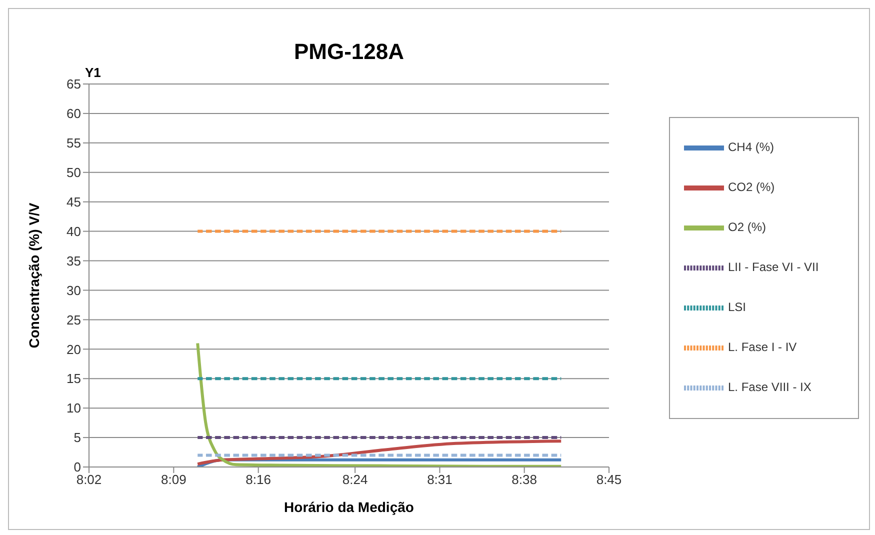  What do you see at coordinates (524, 480) in the screenshot?
I see `x-tick-label: 8:38` at bounding box center [524, 480].